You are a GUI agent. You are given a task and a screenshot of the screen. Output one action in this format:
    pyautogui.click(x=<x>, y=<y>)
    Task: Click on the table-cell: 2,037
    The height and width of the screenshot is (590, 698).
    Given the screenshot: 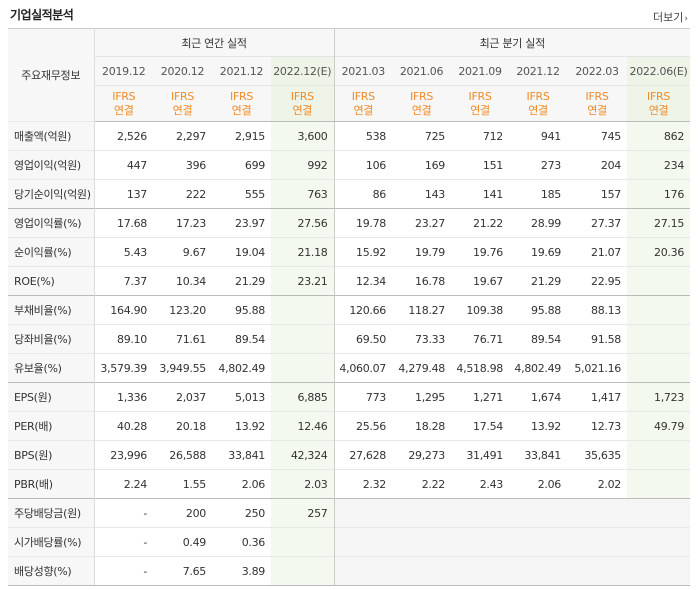 What is the action you would take?
    pyautogui.click(x=182, y=397)
    